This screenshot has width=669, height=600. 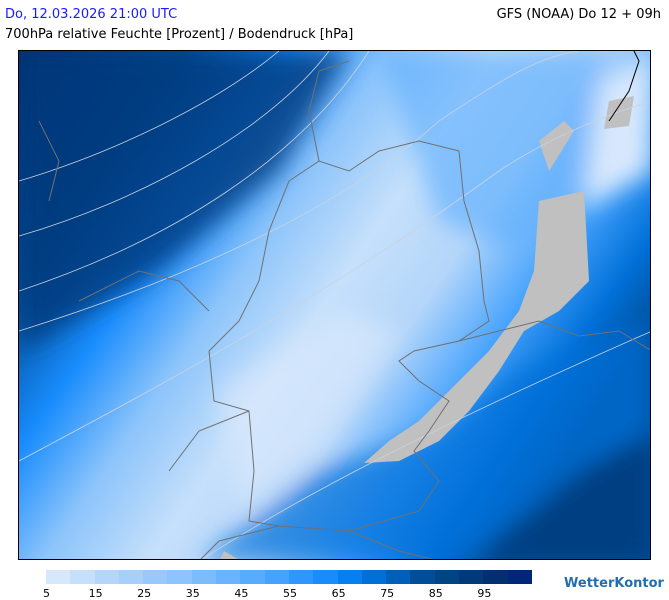 What do you see at coordinates (578, 14) in the screenshot?
I see `model-run-label: GFS (NOAA) Do 12 + 09h` at bounding box center [578, 14].